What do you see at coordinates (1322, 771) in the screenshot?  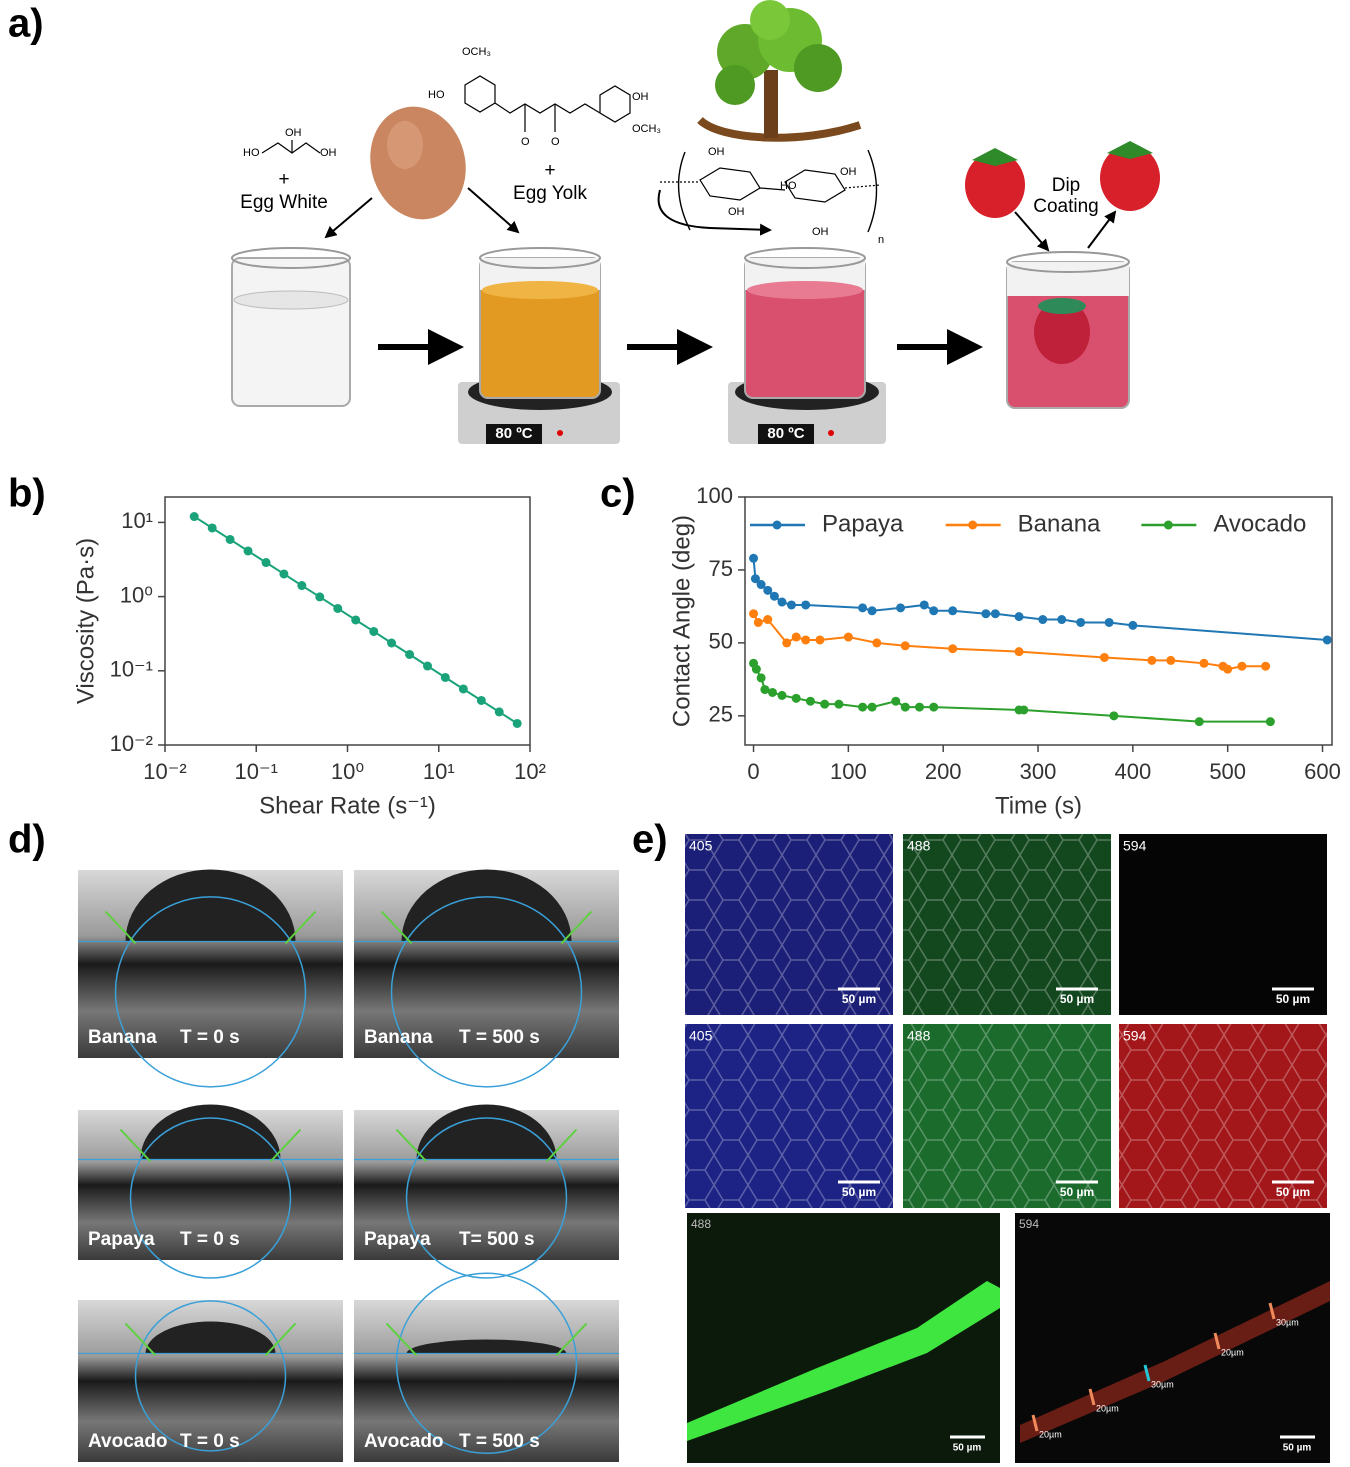 I see `x-tick-label: 600` at bounding box center [1322, 771].